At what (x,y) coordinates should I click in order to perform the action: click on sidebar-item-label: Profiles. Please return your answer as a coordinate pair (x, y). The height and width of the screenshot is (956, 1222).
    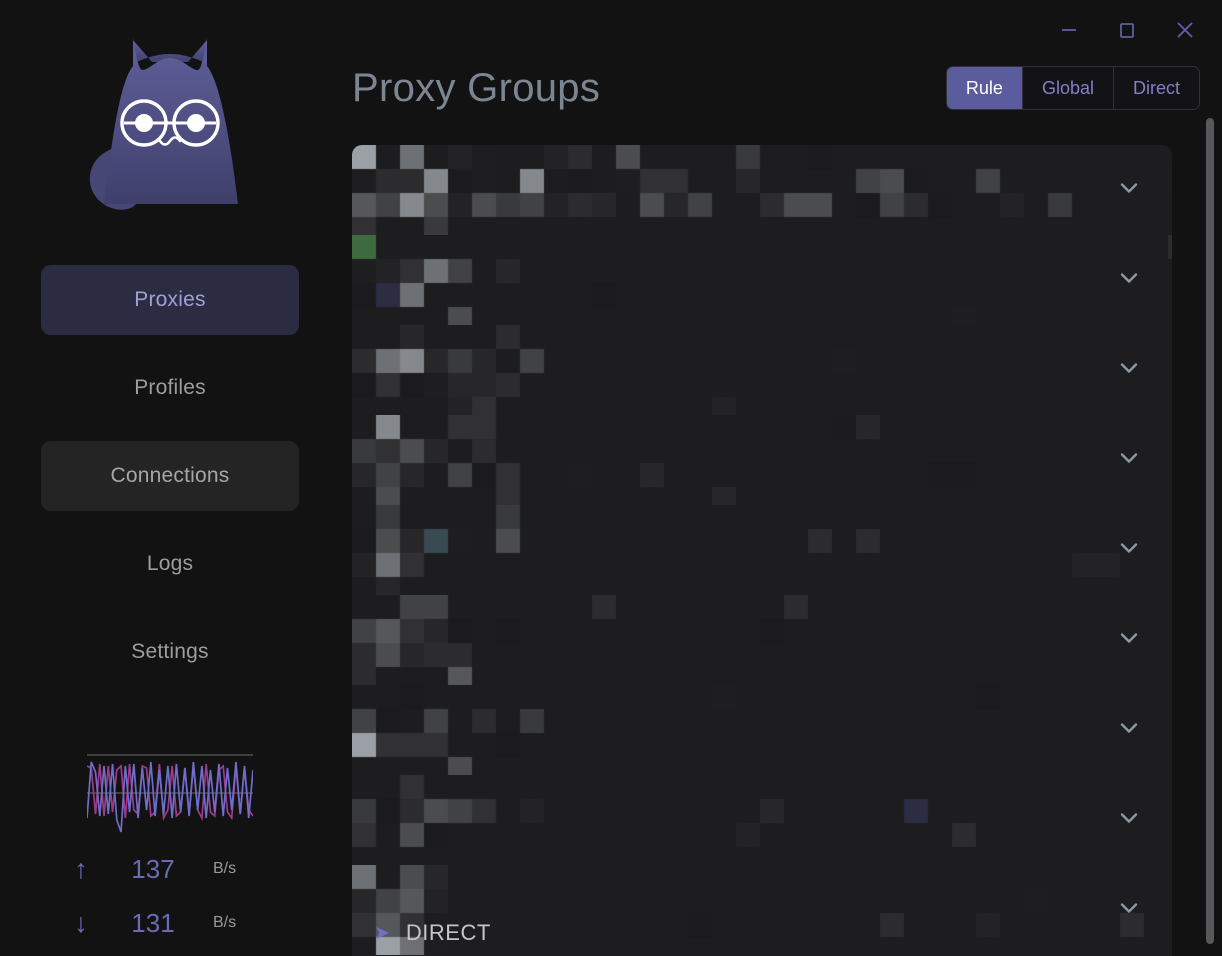
    Looking at the image, I should click on (170, 387).